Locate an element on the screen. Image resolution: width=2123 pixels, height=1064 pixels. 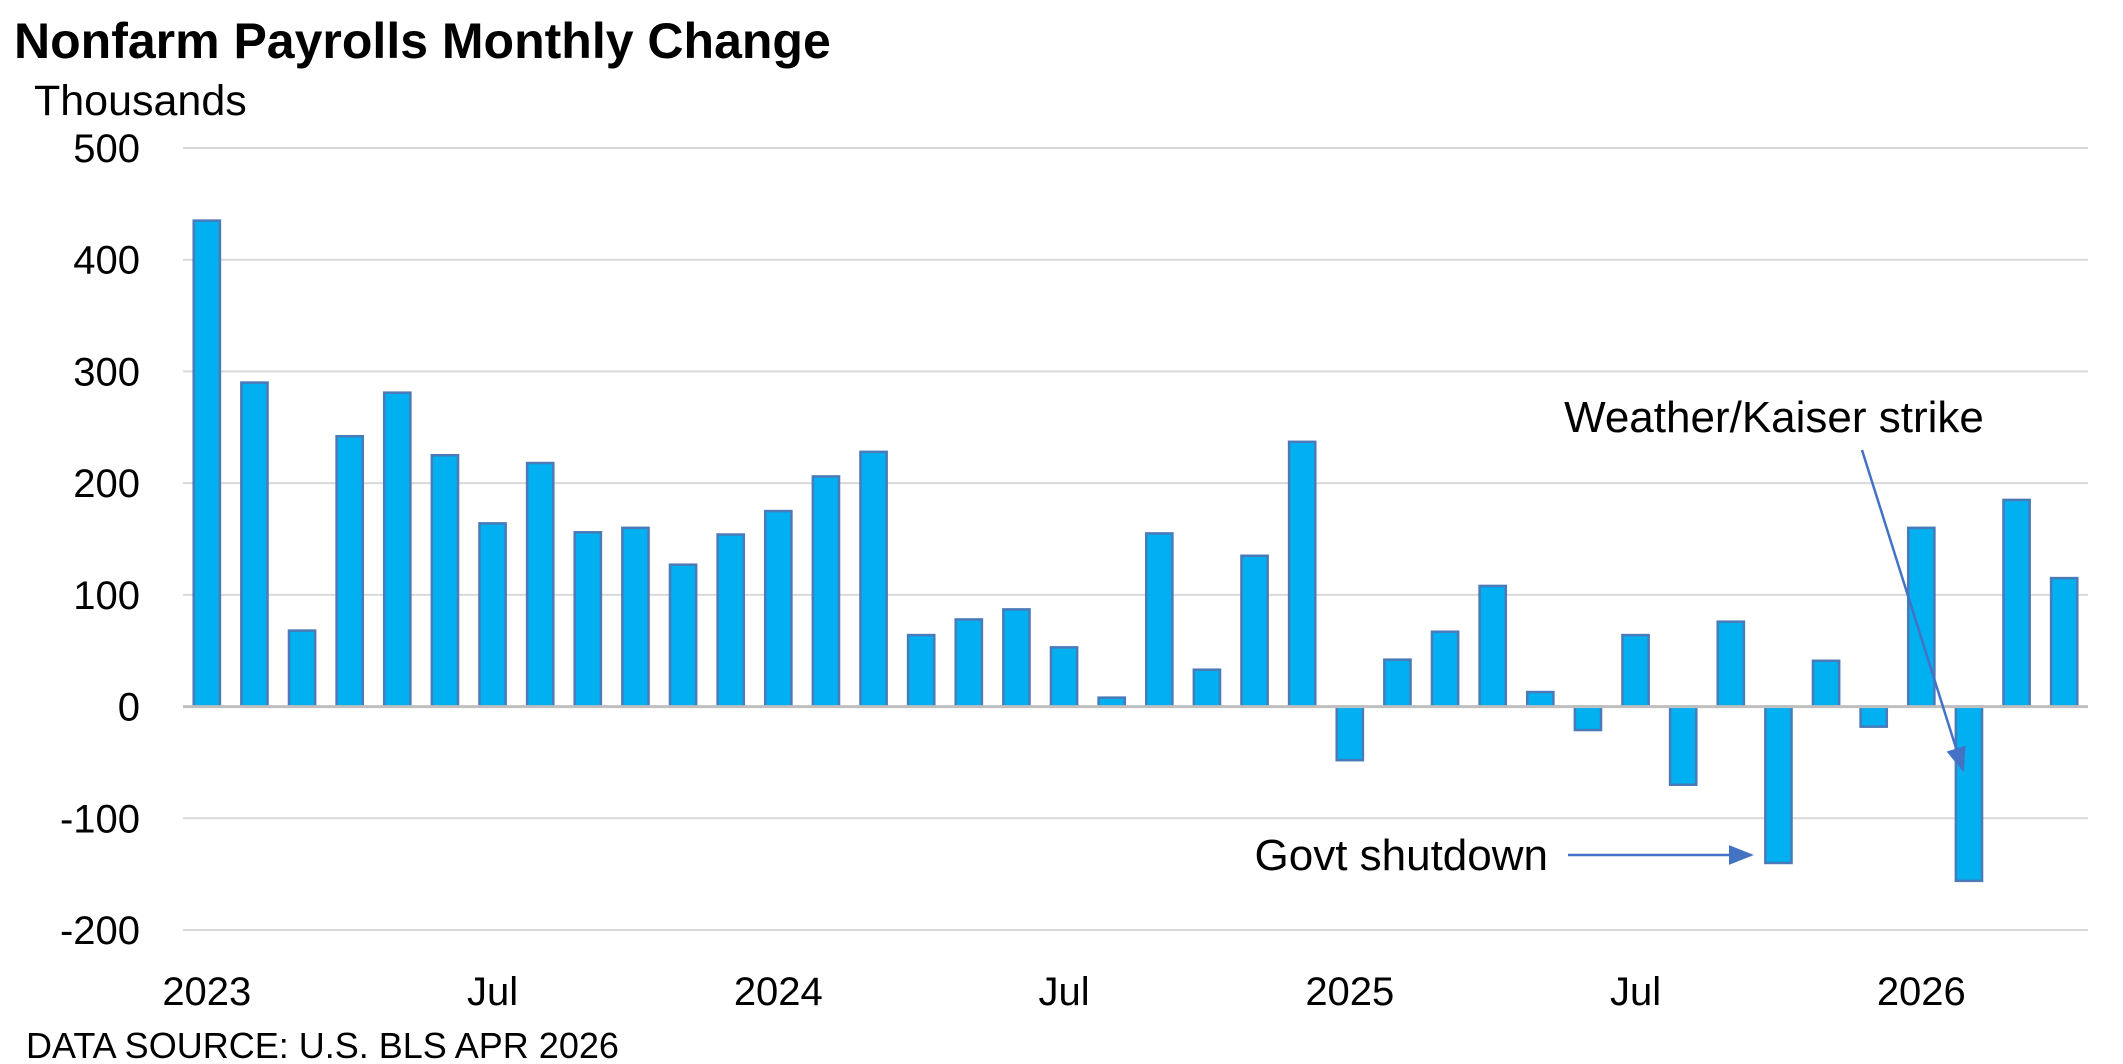
y-axis-units-label: Thousands is located at coordinates (140, 101).